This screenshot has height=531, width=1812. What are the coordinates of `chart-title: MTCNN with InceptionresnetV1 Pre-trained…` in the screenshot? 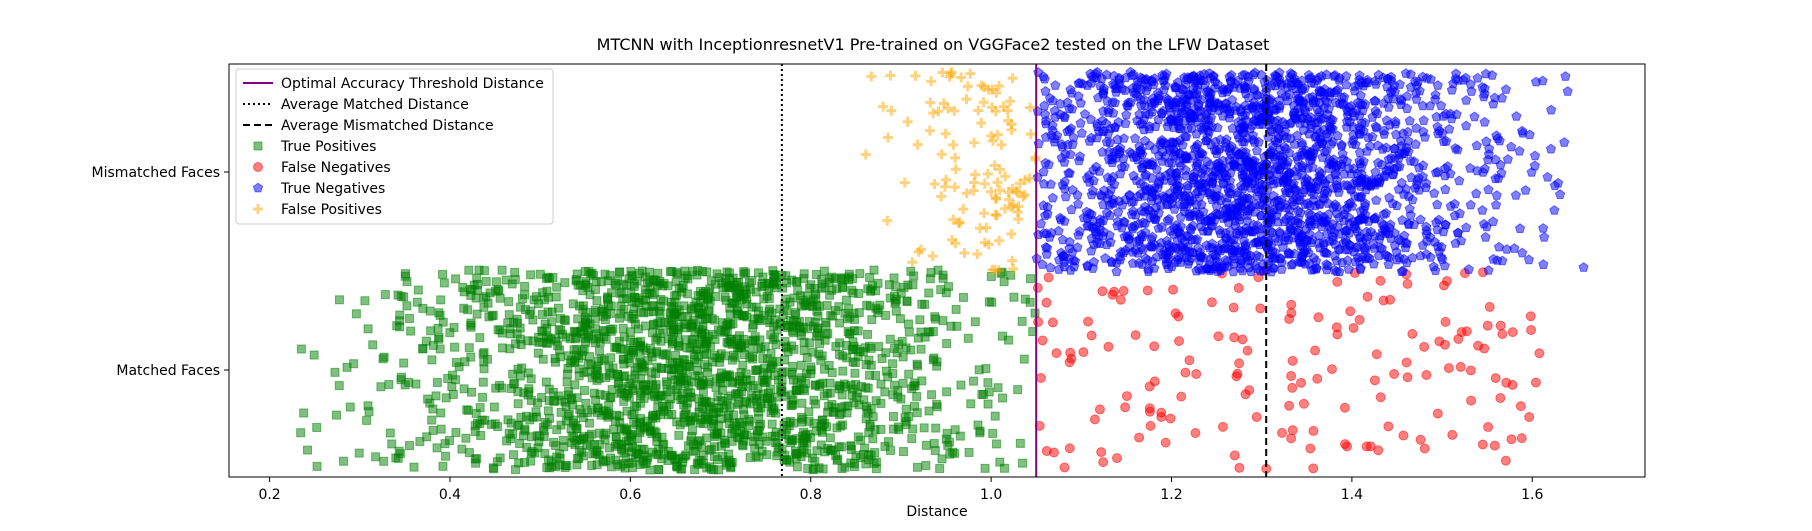 It's located at (933, 44).